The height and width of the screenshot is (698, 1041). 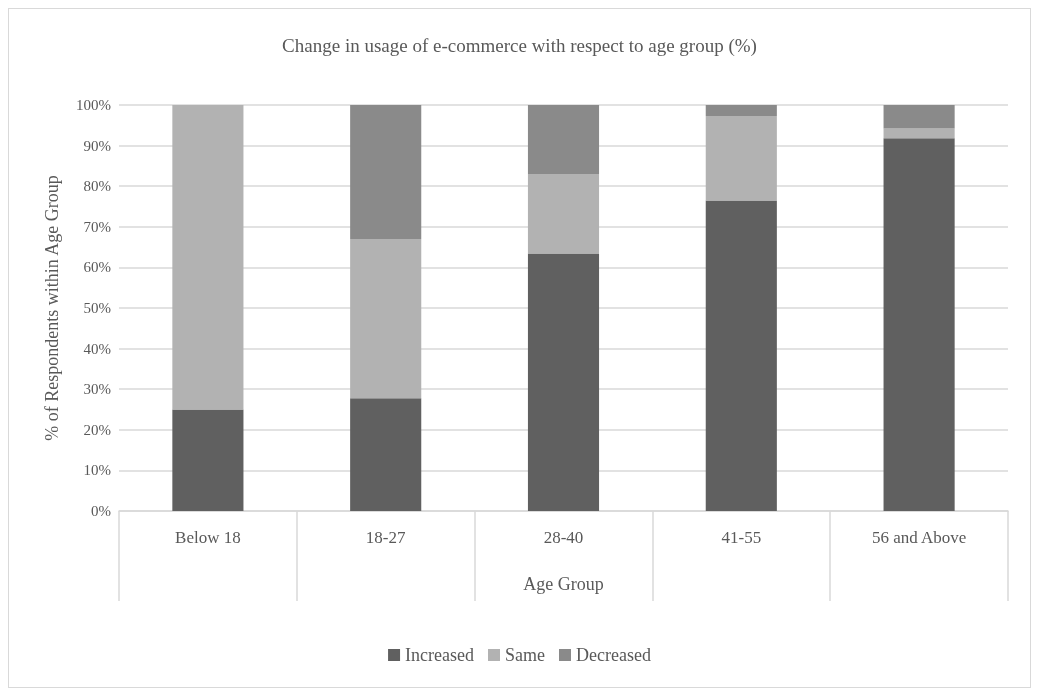 I want to click on y-tick-label: 50%, so click(x=97, y=308).